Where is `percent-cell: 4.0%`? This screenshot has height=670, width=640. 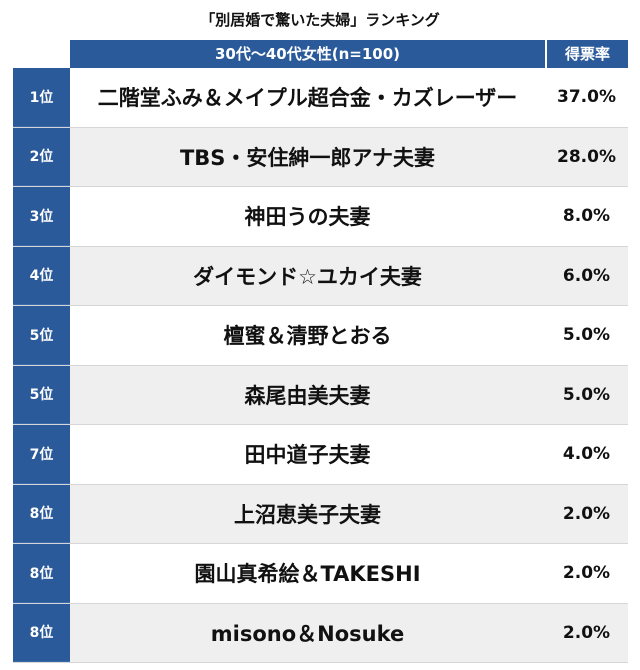
percent-cell: 4.0% is located at coordinates (586, 454).